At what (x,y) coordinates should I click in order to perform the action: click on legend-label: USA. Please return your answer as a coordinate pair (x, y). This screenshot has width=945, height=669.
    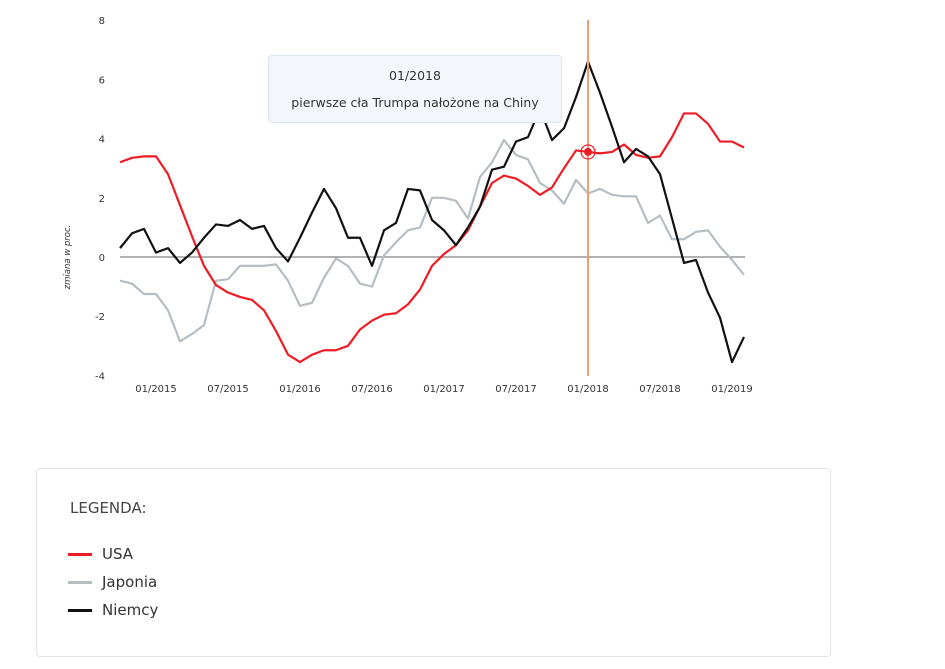
    Looking at the image, I should click on (118, 554).